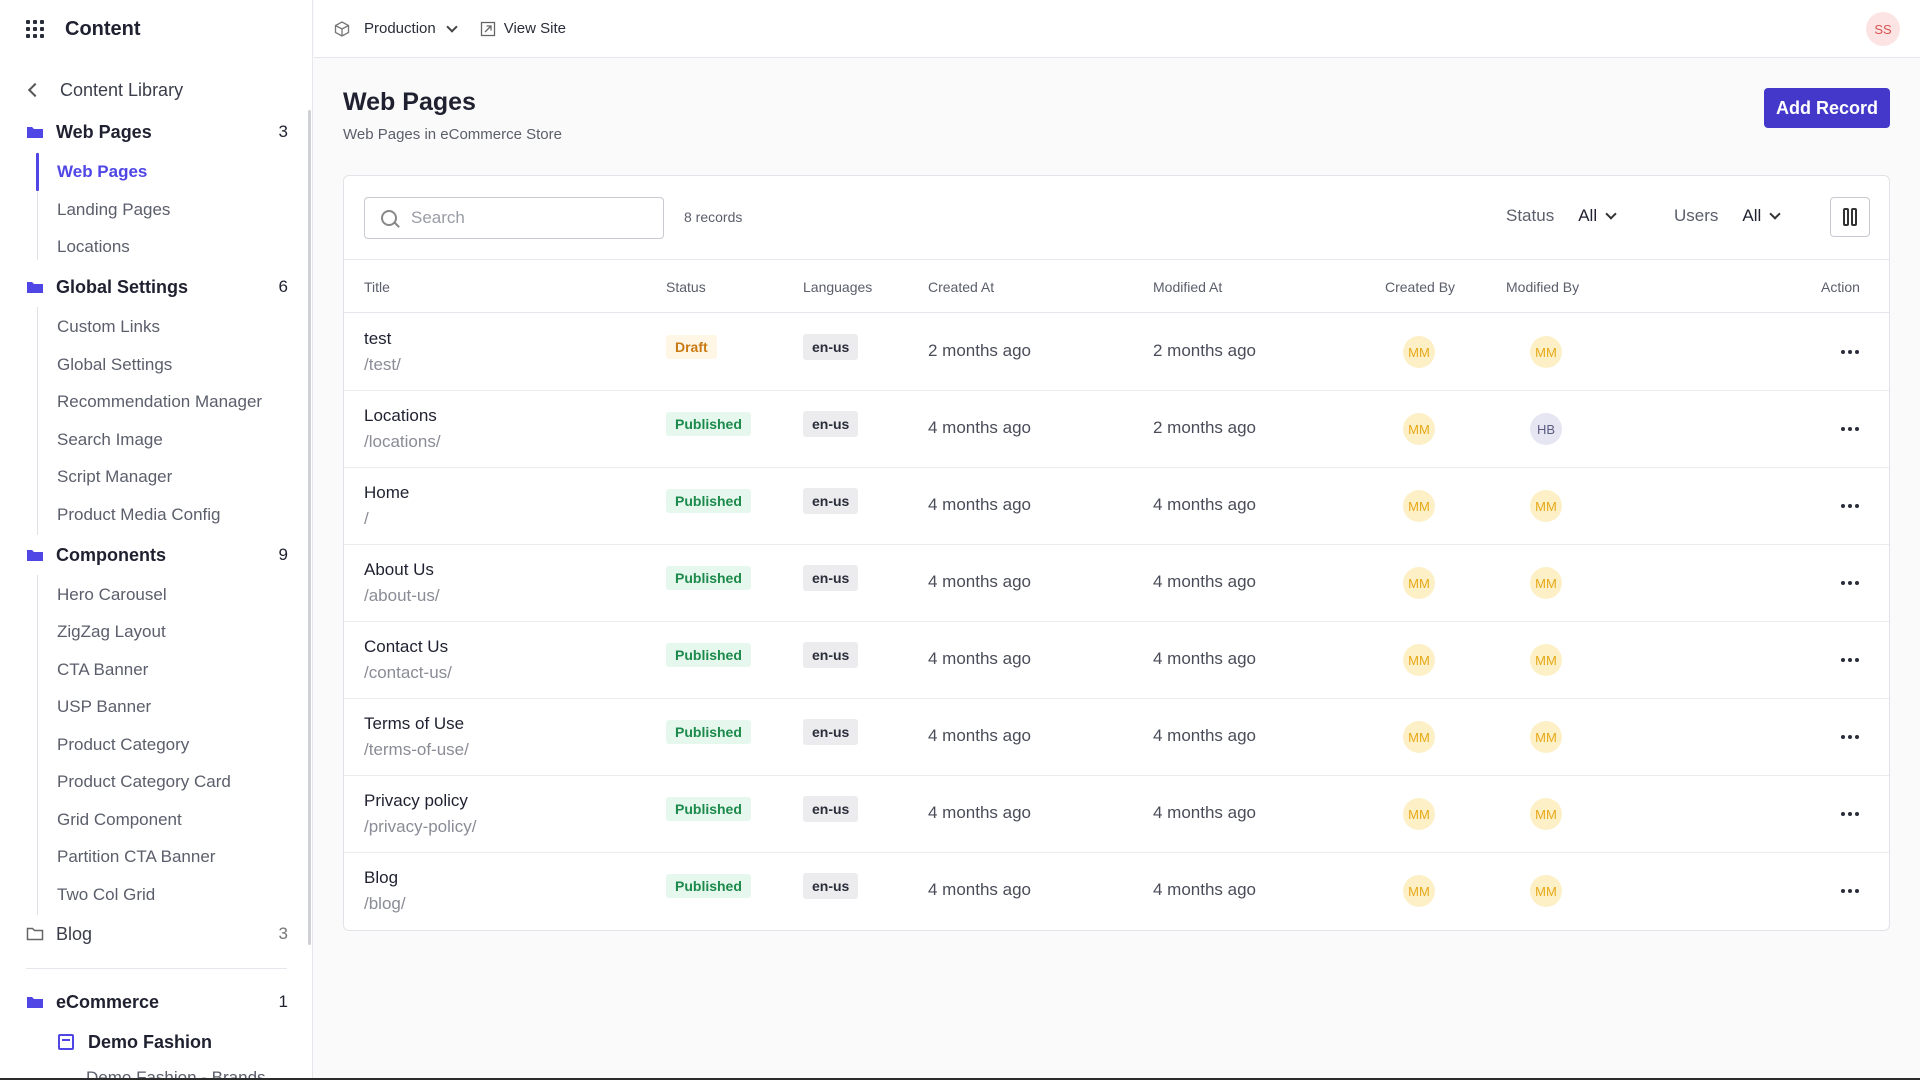 The width and height of the screenshot is (1920, 1080). What do you see at coordinates (1188, 287) in the screenshot?
I see `header-modified-at: Modified At` at bounding box center [1188, 287].